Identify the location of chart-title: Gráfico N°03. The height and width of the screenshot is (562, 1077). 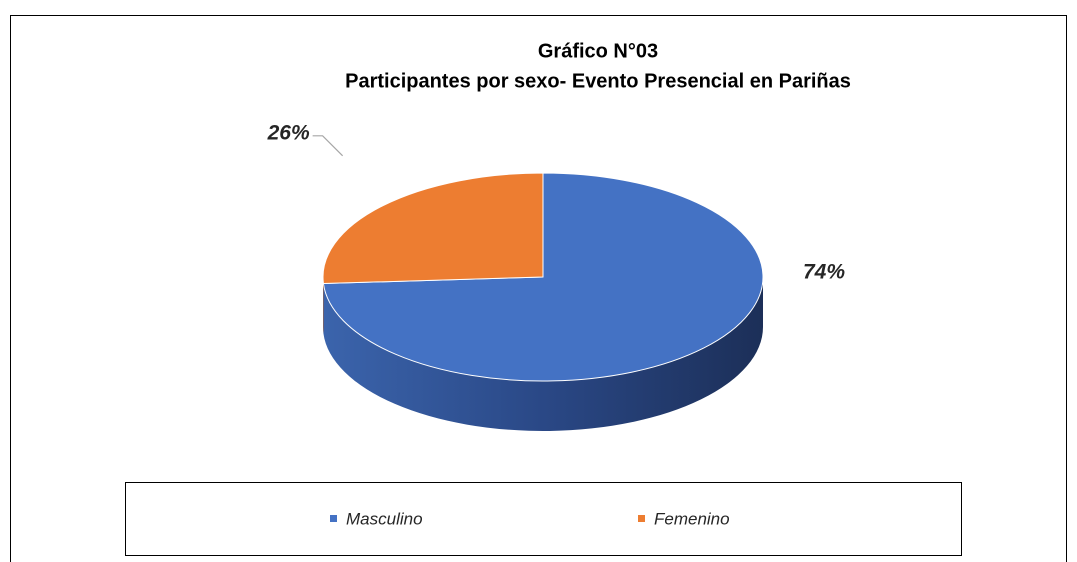
(598, 51).